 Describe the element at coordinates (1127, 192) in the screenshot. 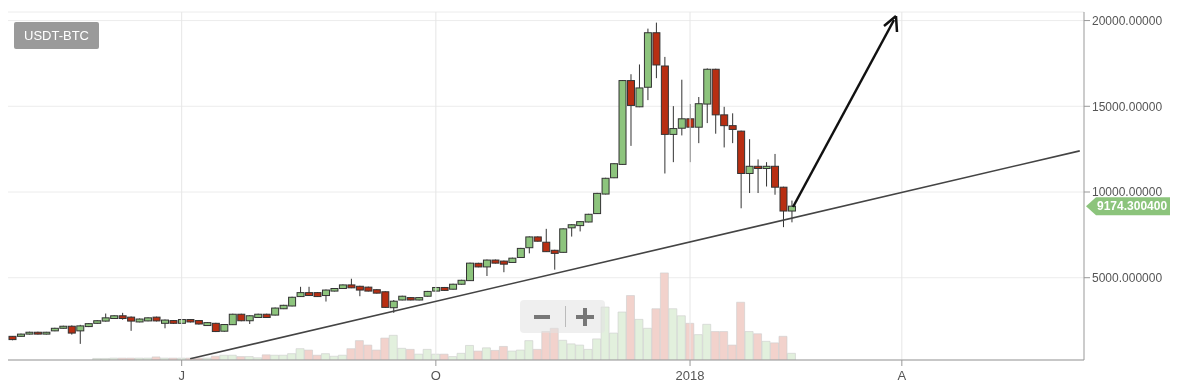

I see `y-tick-label: 10000.00000` at that location.